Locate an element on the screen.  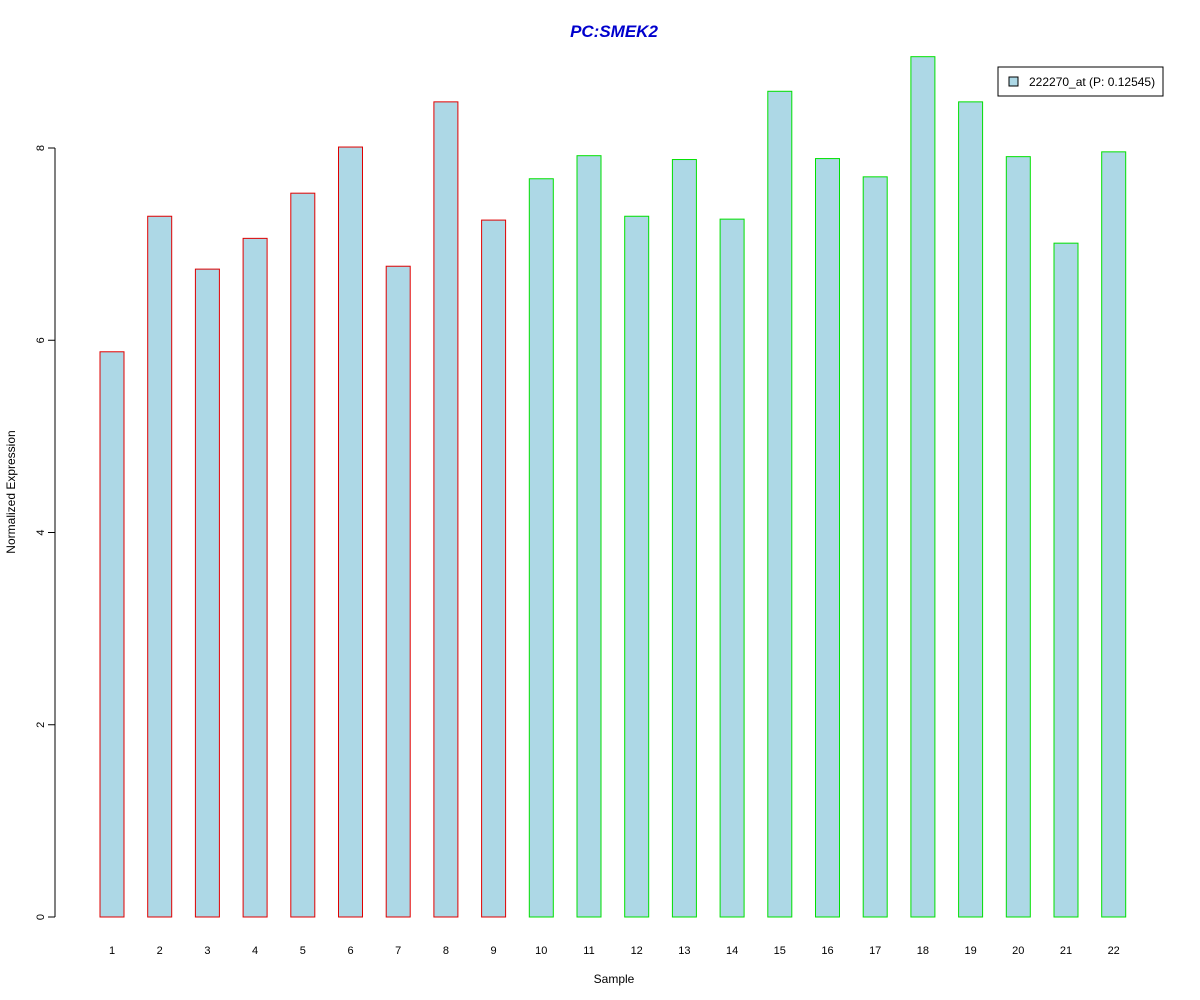
x-tick-label: 5 is located at coordinates (303, 951).